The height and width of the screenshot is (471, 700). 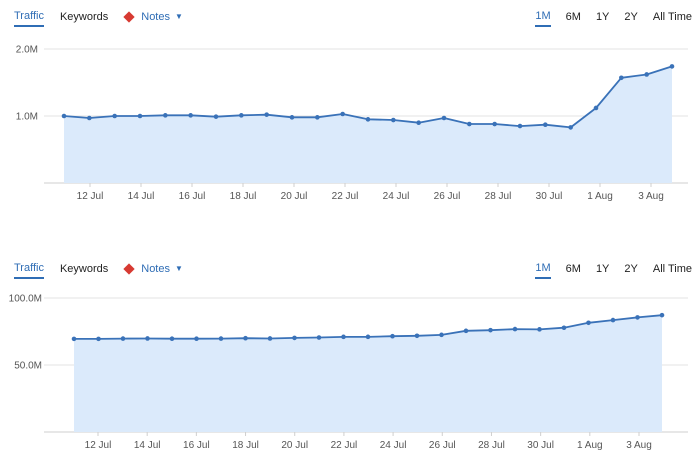 What do you see at coordinates (27, 117) in the screenshot?
I see `y-tick-label: 1.0M` at bounding box center [27, 117].